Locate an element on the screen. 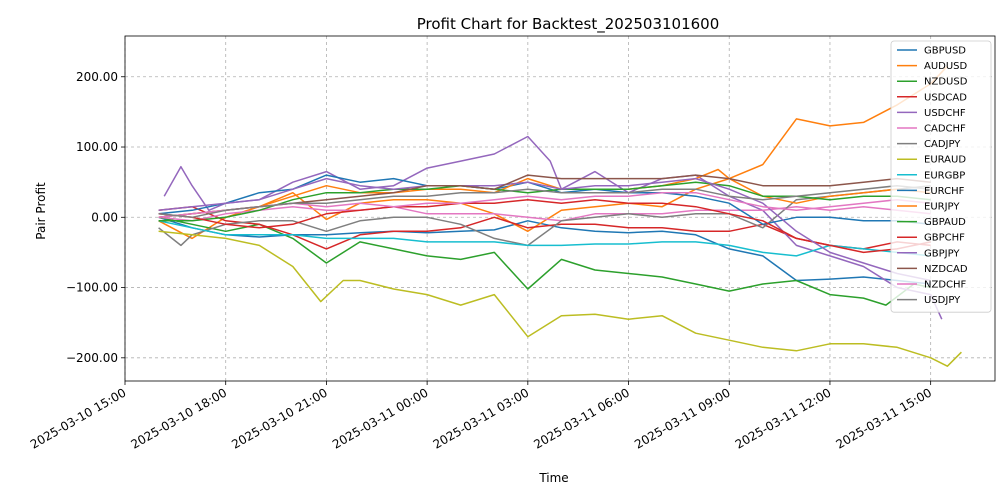  series-line-gbpchf is located at coordinates (544, 226).